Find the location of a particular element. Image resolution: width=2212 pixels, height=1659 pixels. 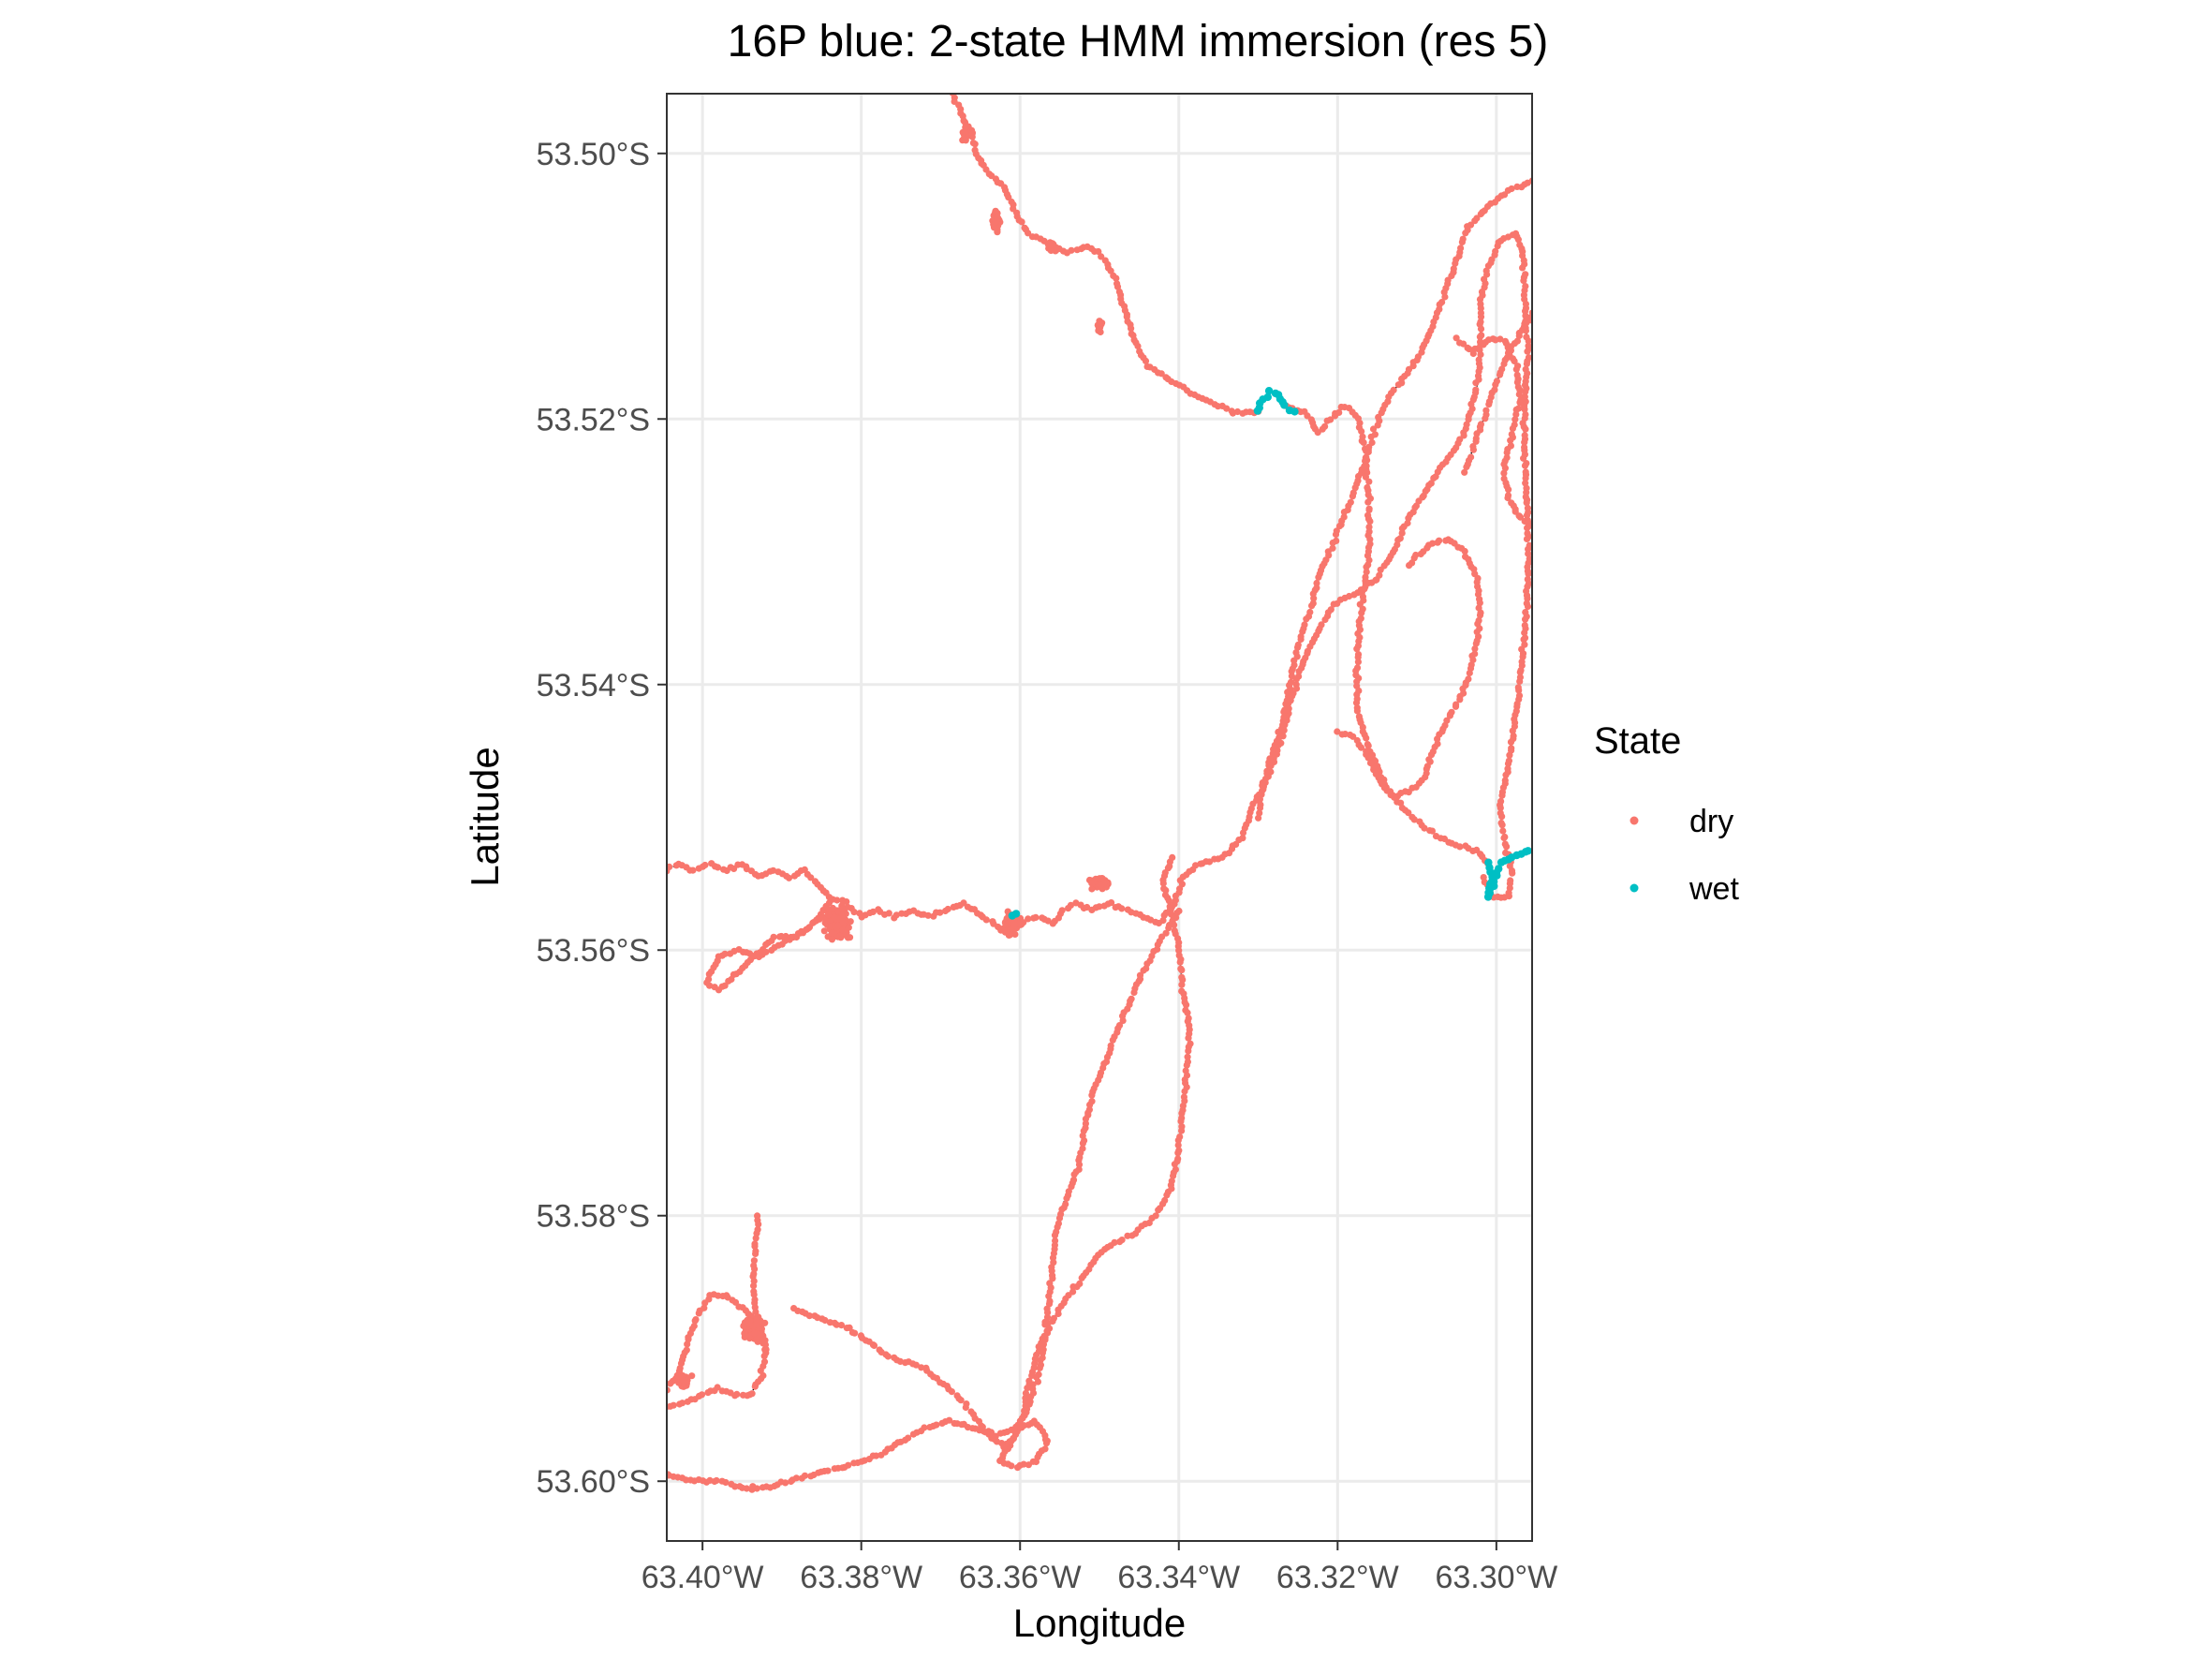

y-tick-label: 53.54°S is located at coordinates (594, 686).